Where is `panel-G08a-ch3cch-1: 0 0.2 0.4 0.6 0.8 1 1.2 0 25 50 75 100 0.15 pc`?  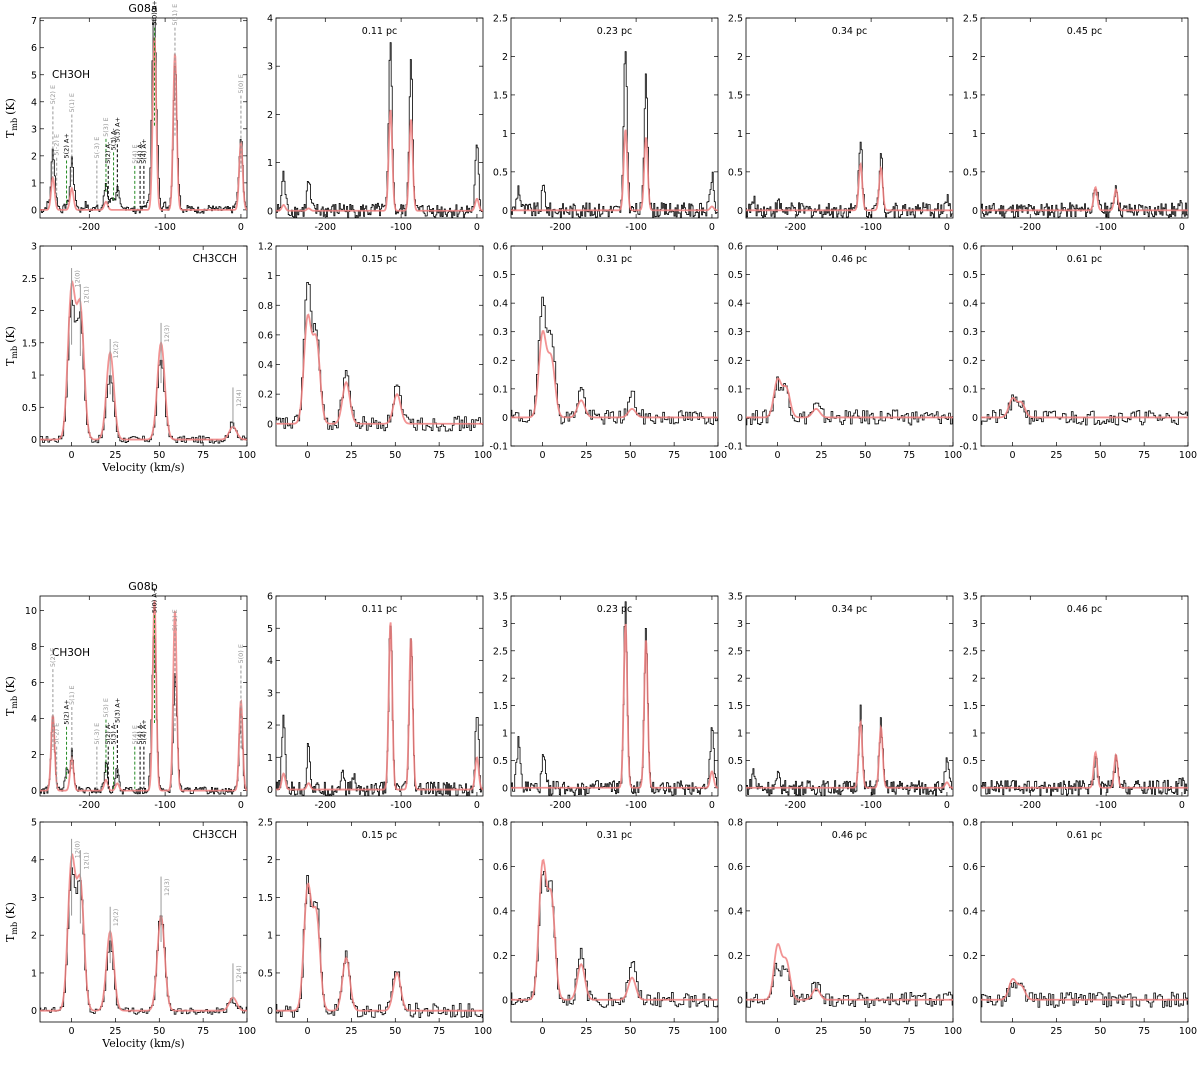
panel-G08a-ch3cch-1: 0 0.2 0.4 0.6 0.8 1 1.2 0 25 50 75 100 0.15 pc is located at coordinates (375, 352).